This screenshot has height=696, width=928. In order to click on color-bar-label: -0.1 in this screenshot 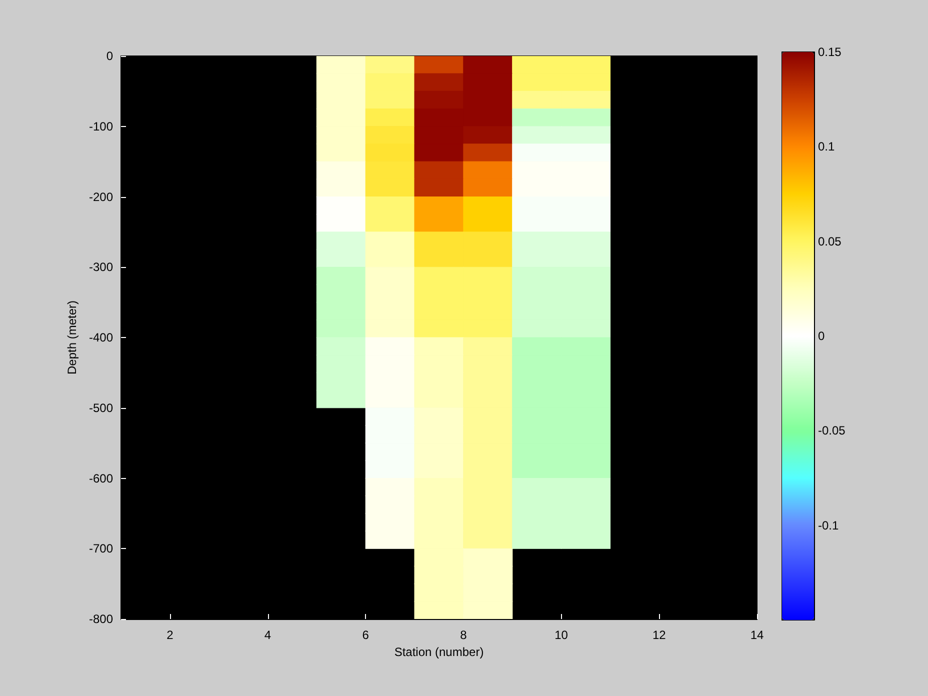, I will do `click(829, 525)`.